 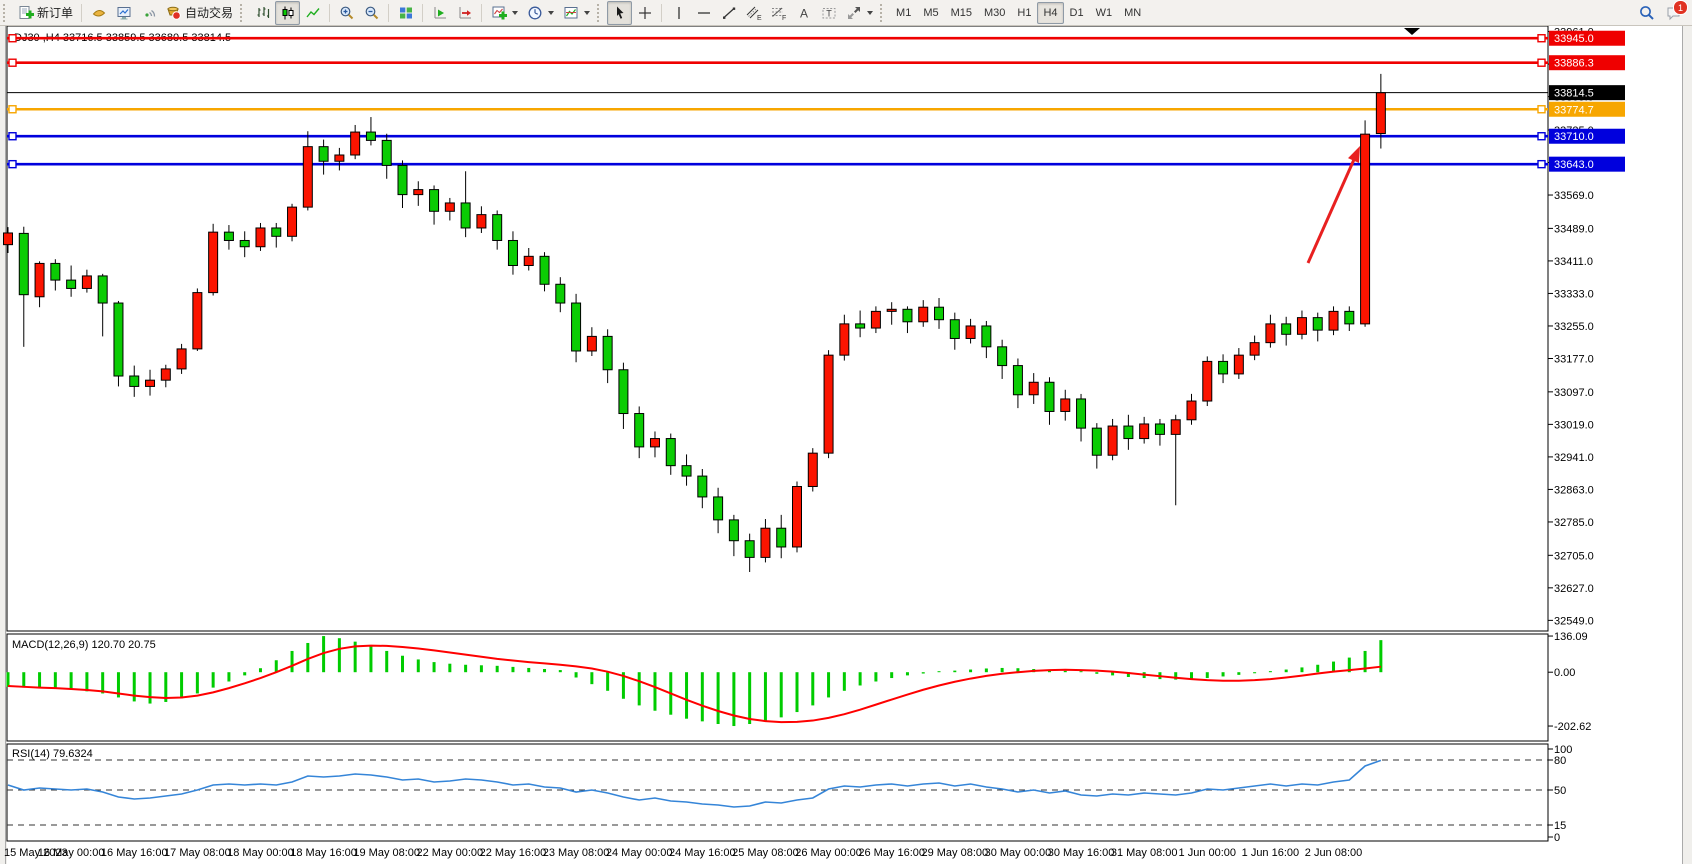 I want to click on timeframe-m30-button: M30, so click(x=995, y=12).